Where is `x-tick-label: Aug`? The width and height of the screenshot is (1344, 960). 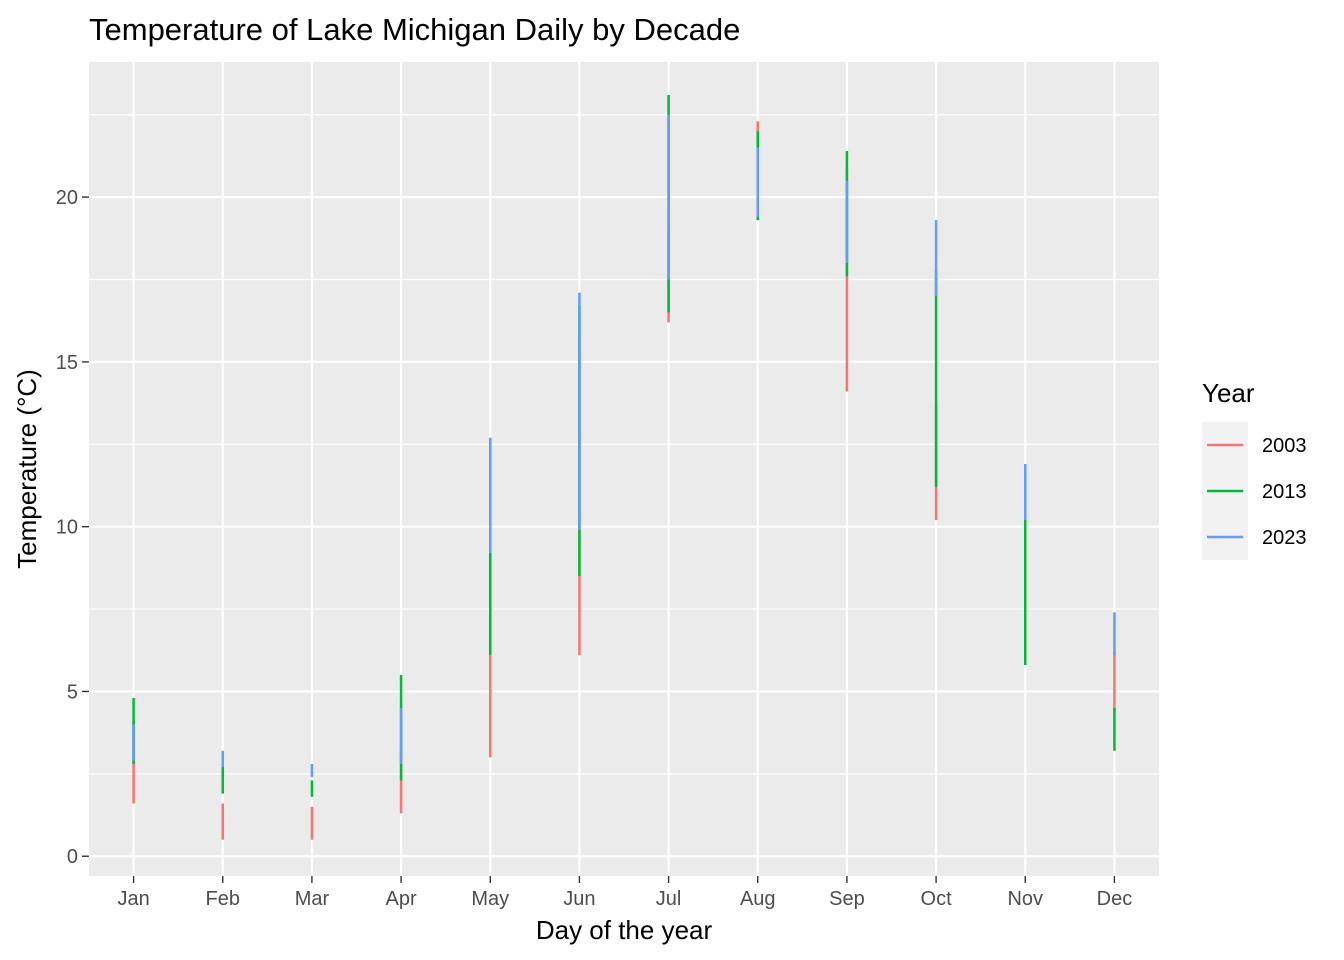
x-tick-label: Aug is located at coordinates (758, 899).